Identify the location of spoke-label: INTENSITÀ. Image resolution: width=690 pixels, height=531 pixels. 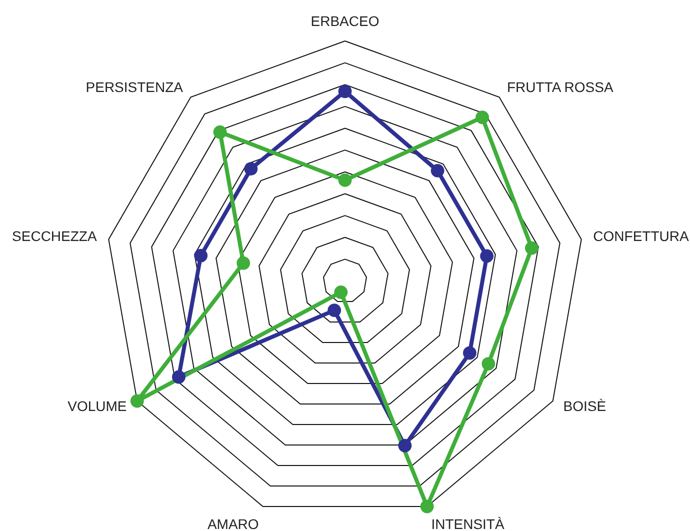
(468, 523).